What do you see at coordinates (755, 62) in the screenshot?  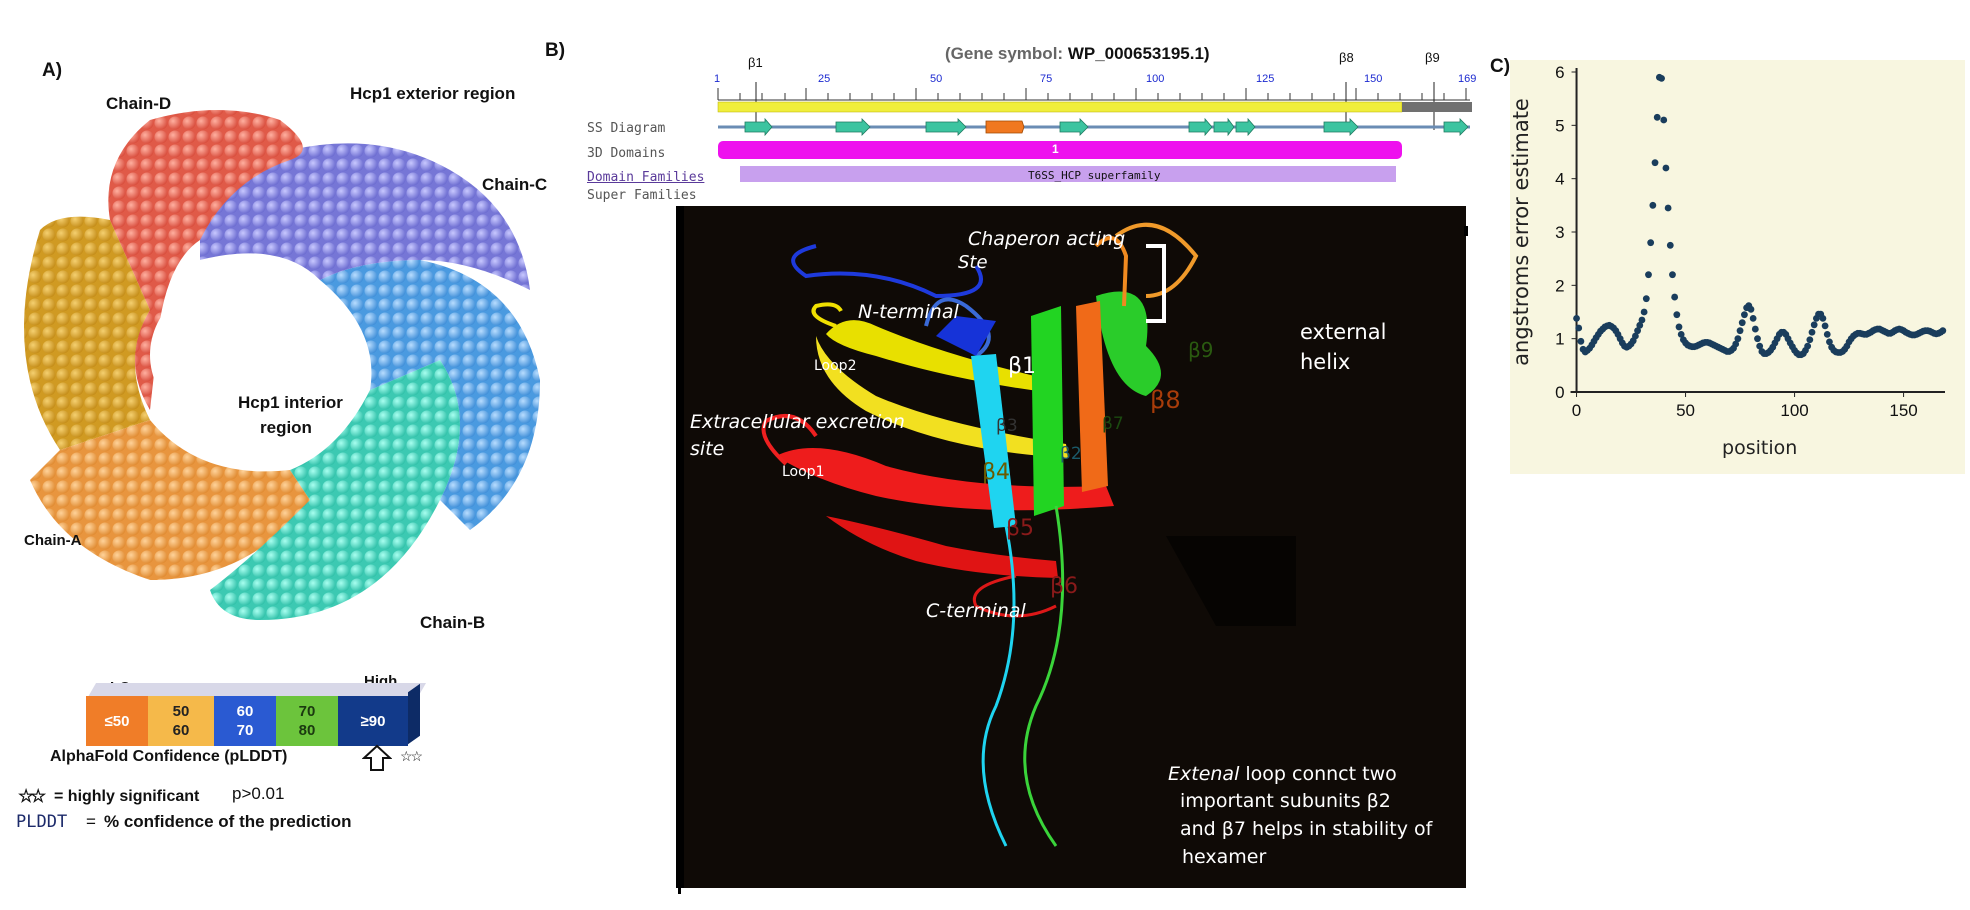 I see `beta1-top-label: β1` at bounding box center [755, 62].